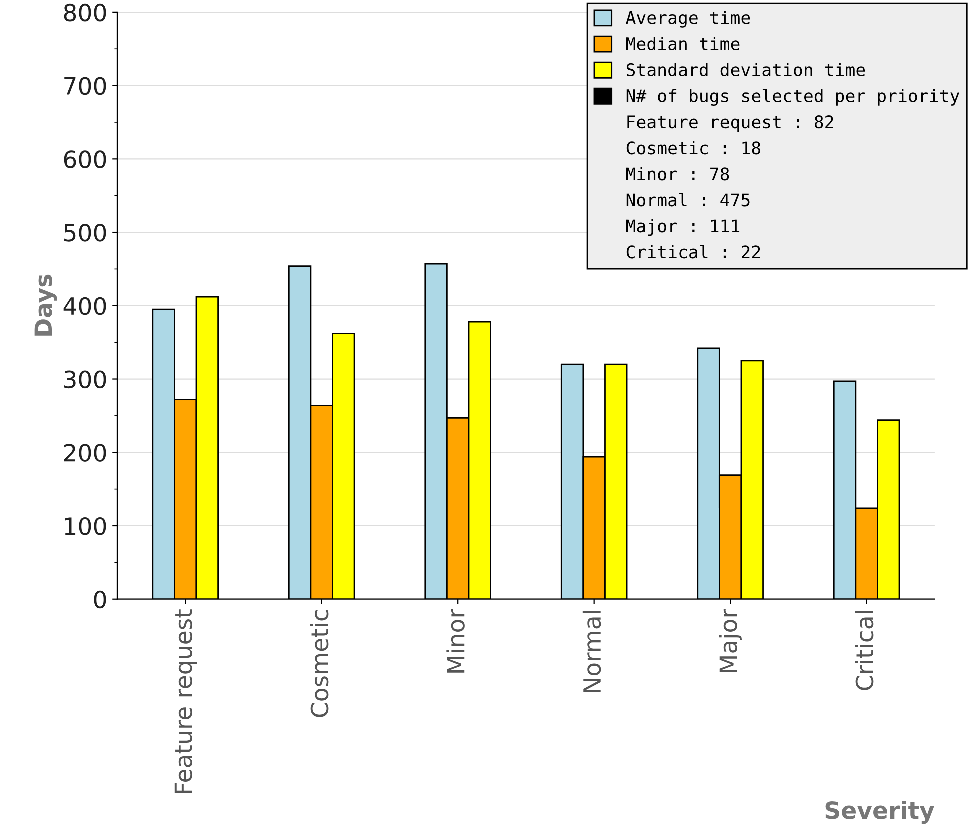 Image resolution: width=979 pixels, height=829 pixels. What do you see at coordinates (85, 379) in the screenshot?
I see `y-tick-label: 300` at bounding box center [85, 379].